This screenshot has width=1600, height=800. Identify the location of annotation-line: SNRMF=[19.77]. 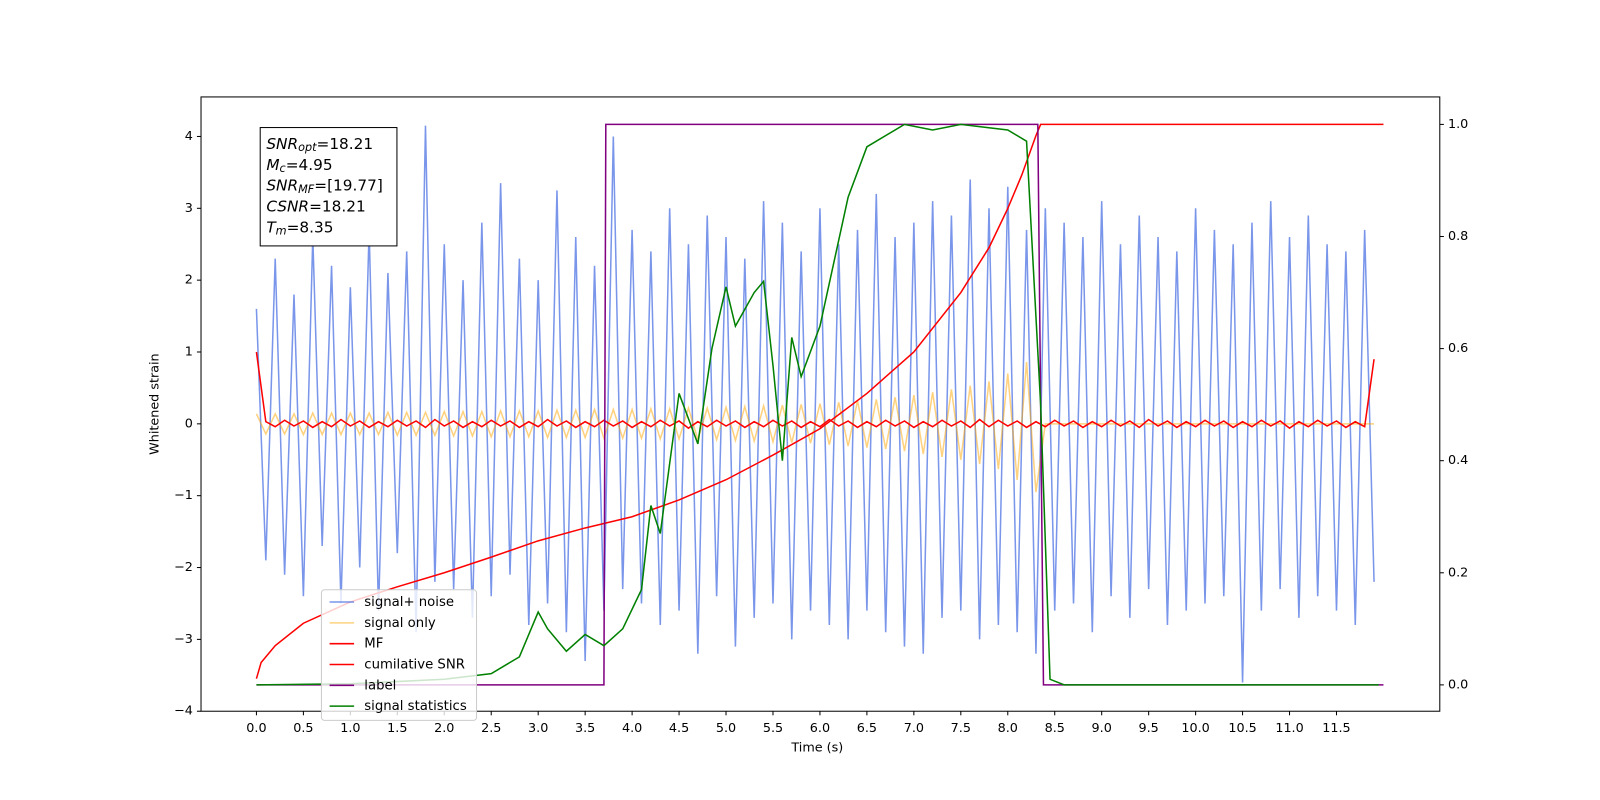
(324, 186).